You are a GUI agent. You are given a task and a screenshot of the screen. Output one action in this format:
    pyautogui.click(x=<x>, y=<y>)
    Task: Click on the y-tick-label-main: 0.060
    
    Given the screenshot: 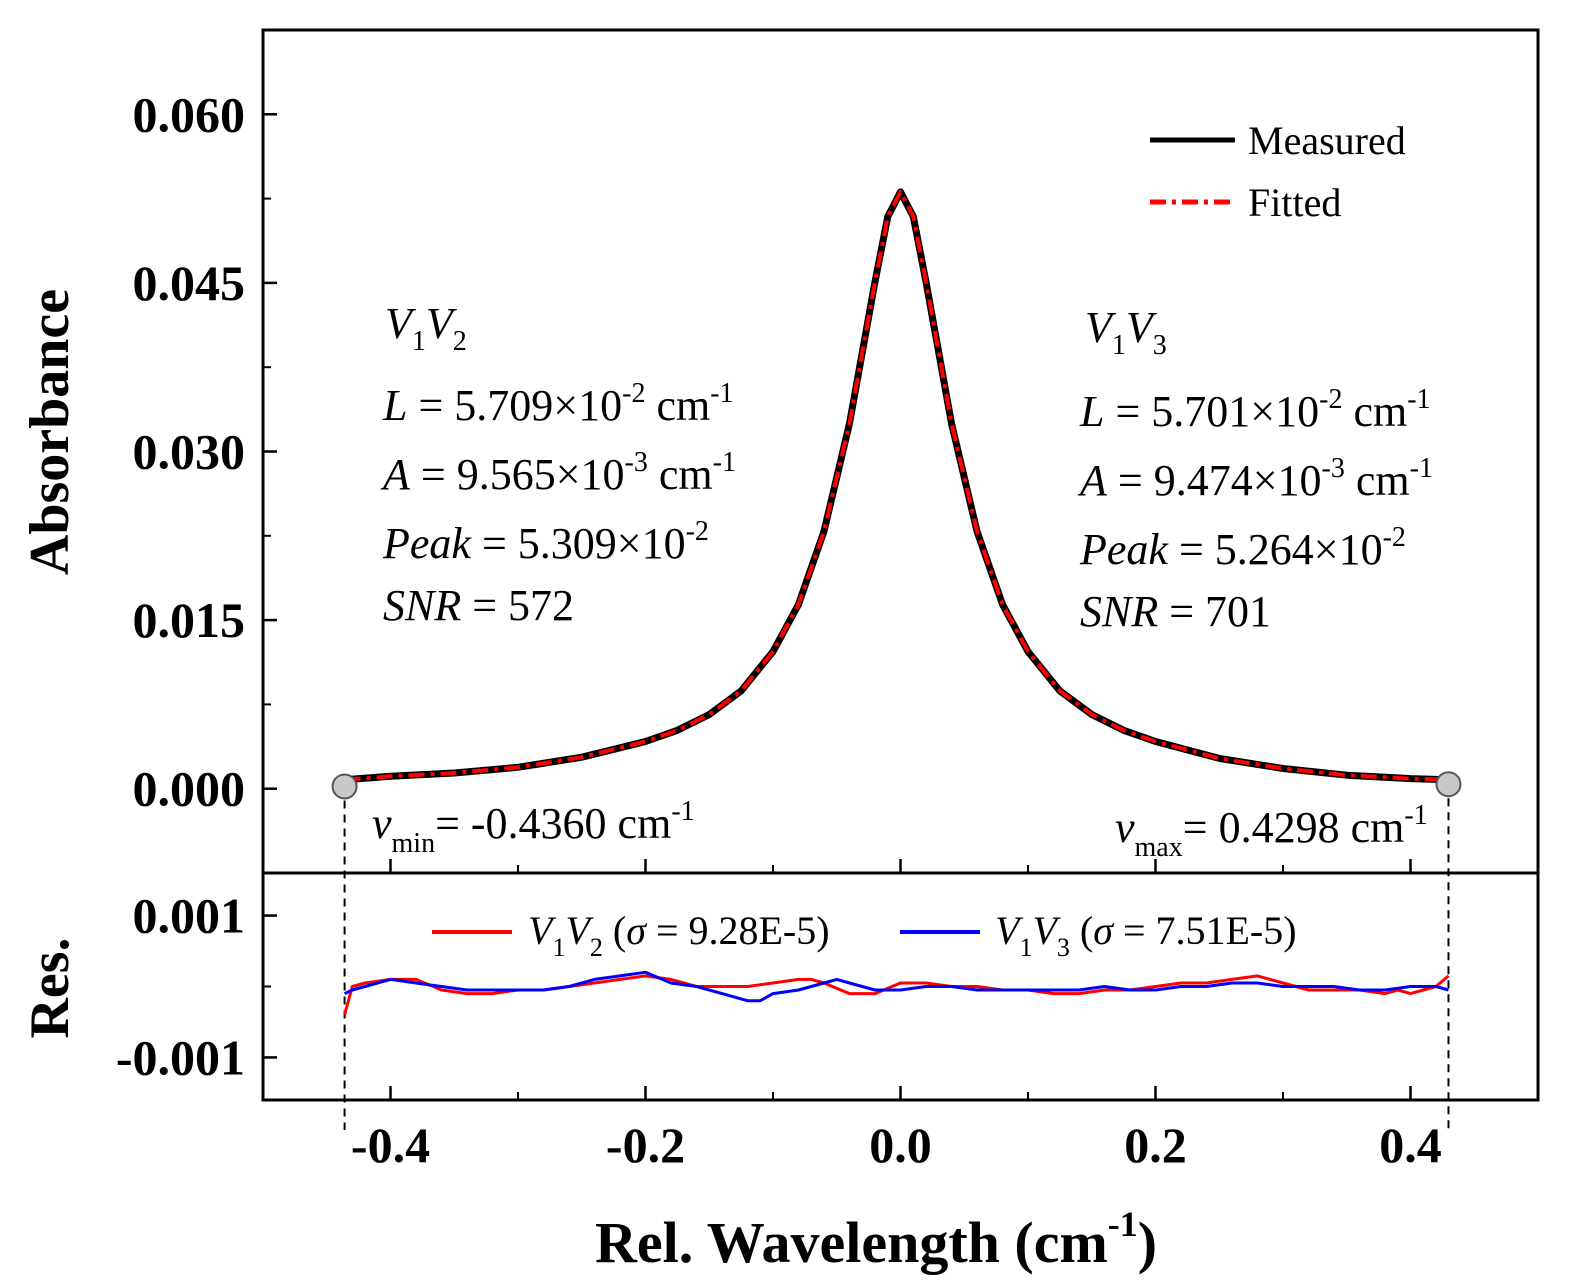 What is the action you would take?
    pyautogui.click(x=189, y=114)
    